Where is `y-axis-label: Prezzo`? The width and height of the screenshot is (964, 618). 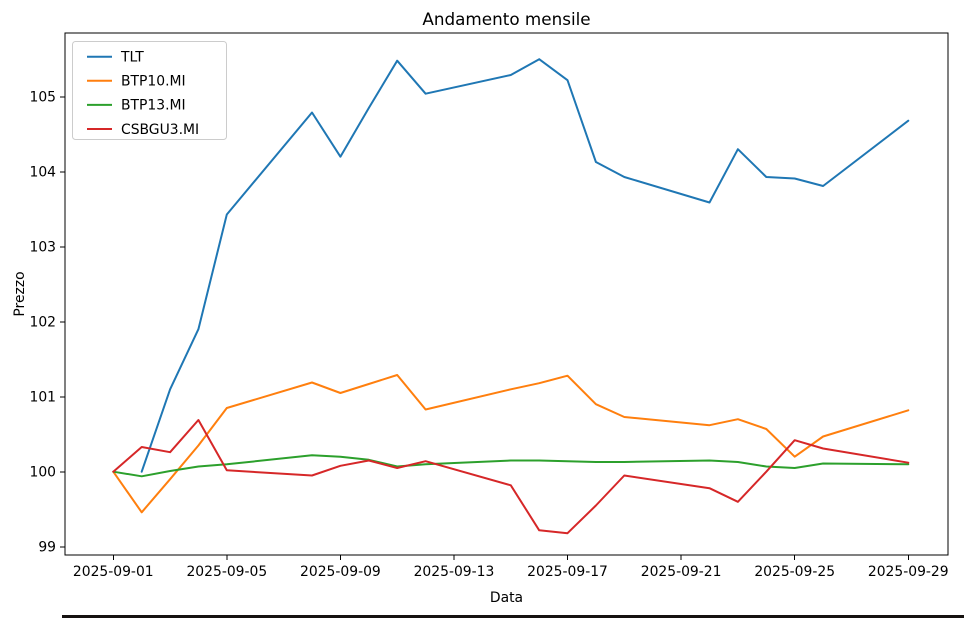
y-axis-label: Prezzo is located at coordinates (20, 293).